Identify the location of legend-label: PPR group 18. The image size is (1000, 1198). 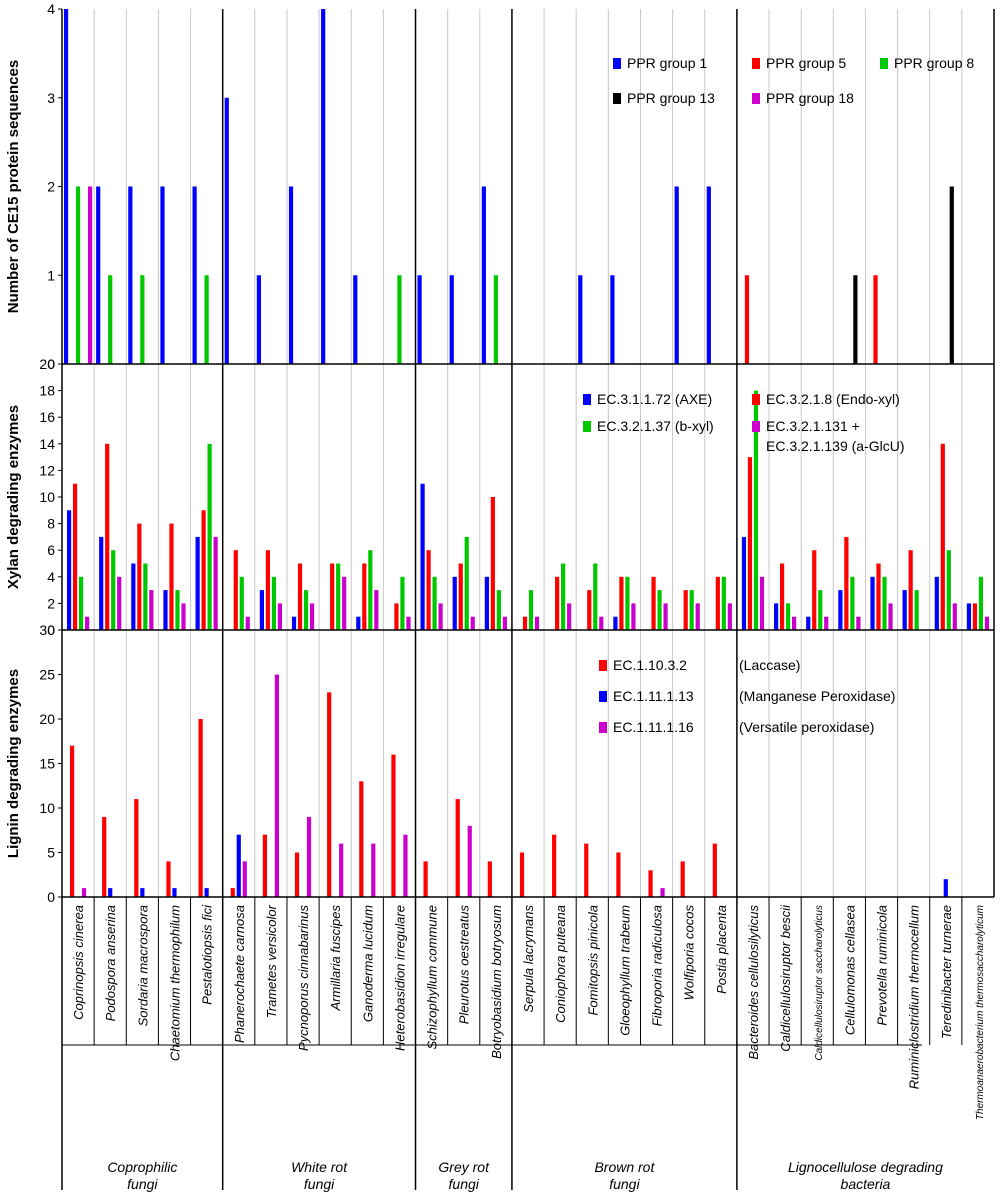
(810, 98).